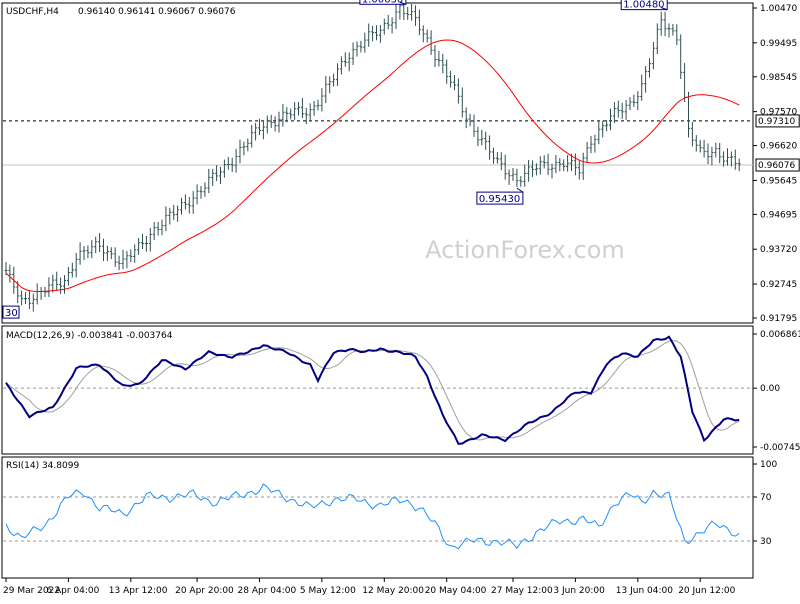 Image resolution: width=800 pixels, height=604 pixels. Describe the element at coordinates (328, 591) in the screenshot. I see `time-tick-label: 5 May 12:00` at that location.